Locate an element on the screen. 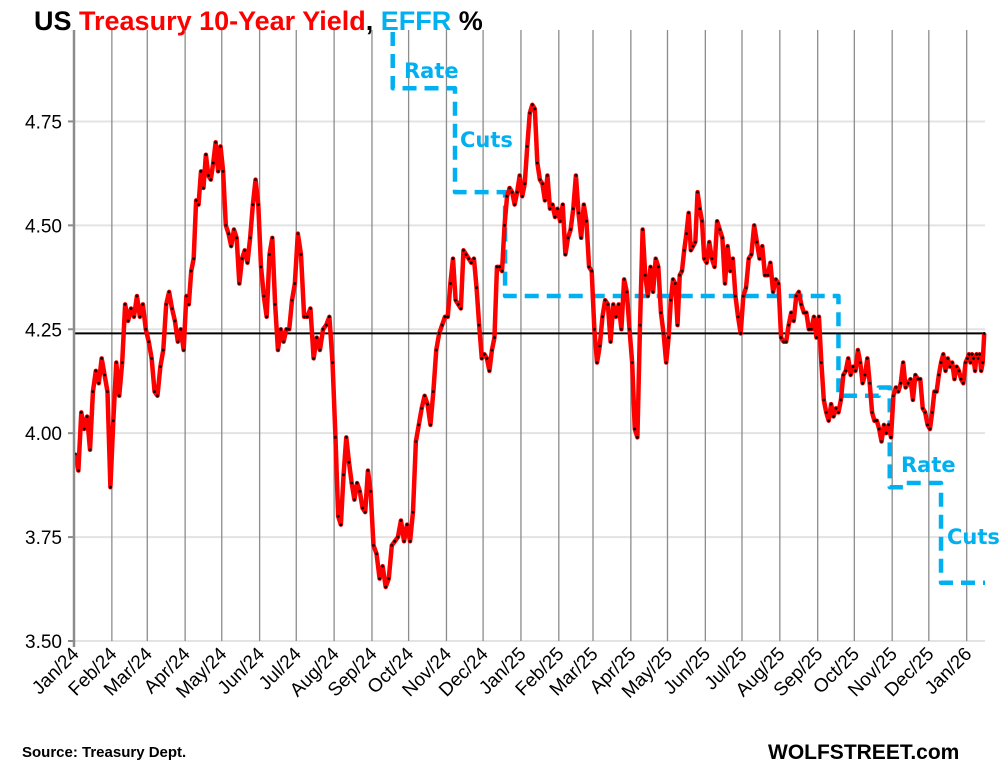 This screenshot has width=1002, height=775. title-comma: , is located at coordinates (373, 21).